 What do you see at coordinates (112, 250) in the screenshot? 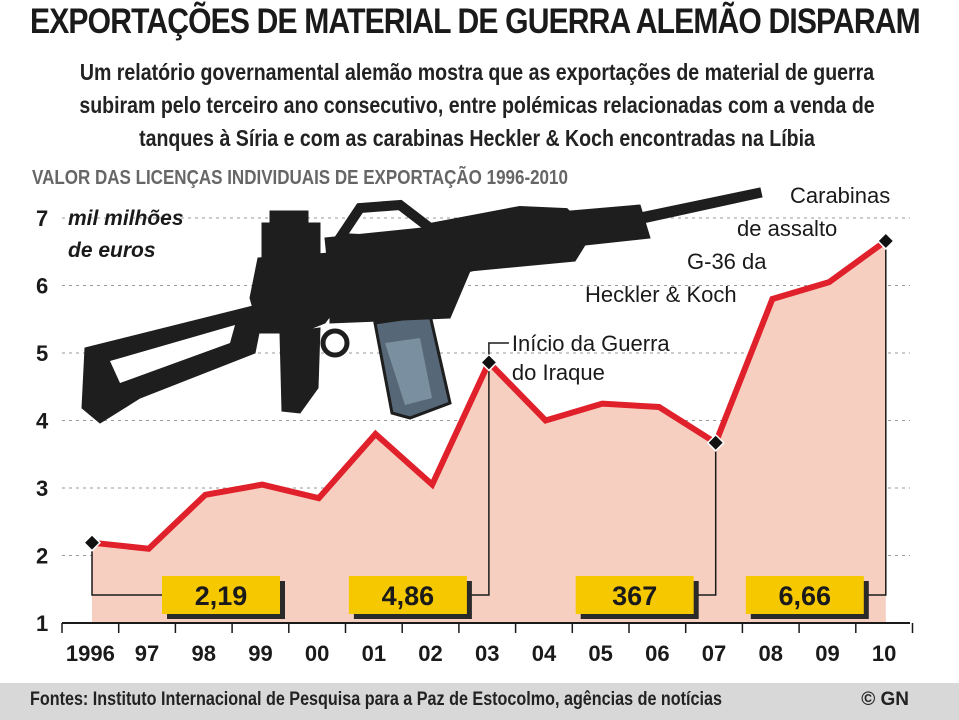
I see `ylabel-line: de euros` at bounding box center [112, 250].